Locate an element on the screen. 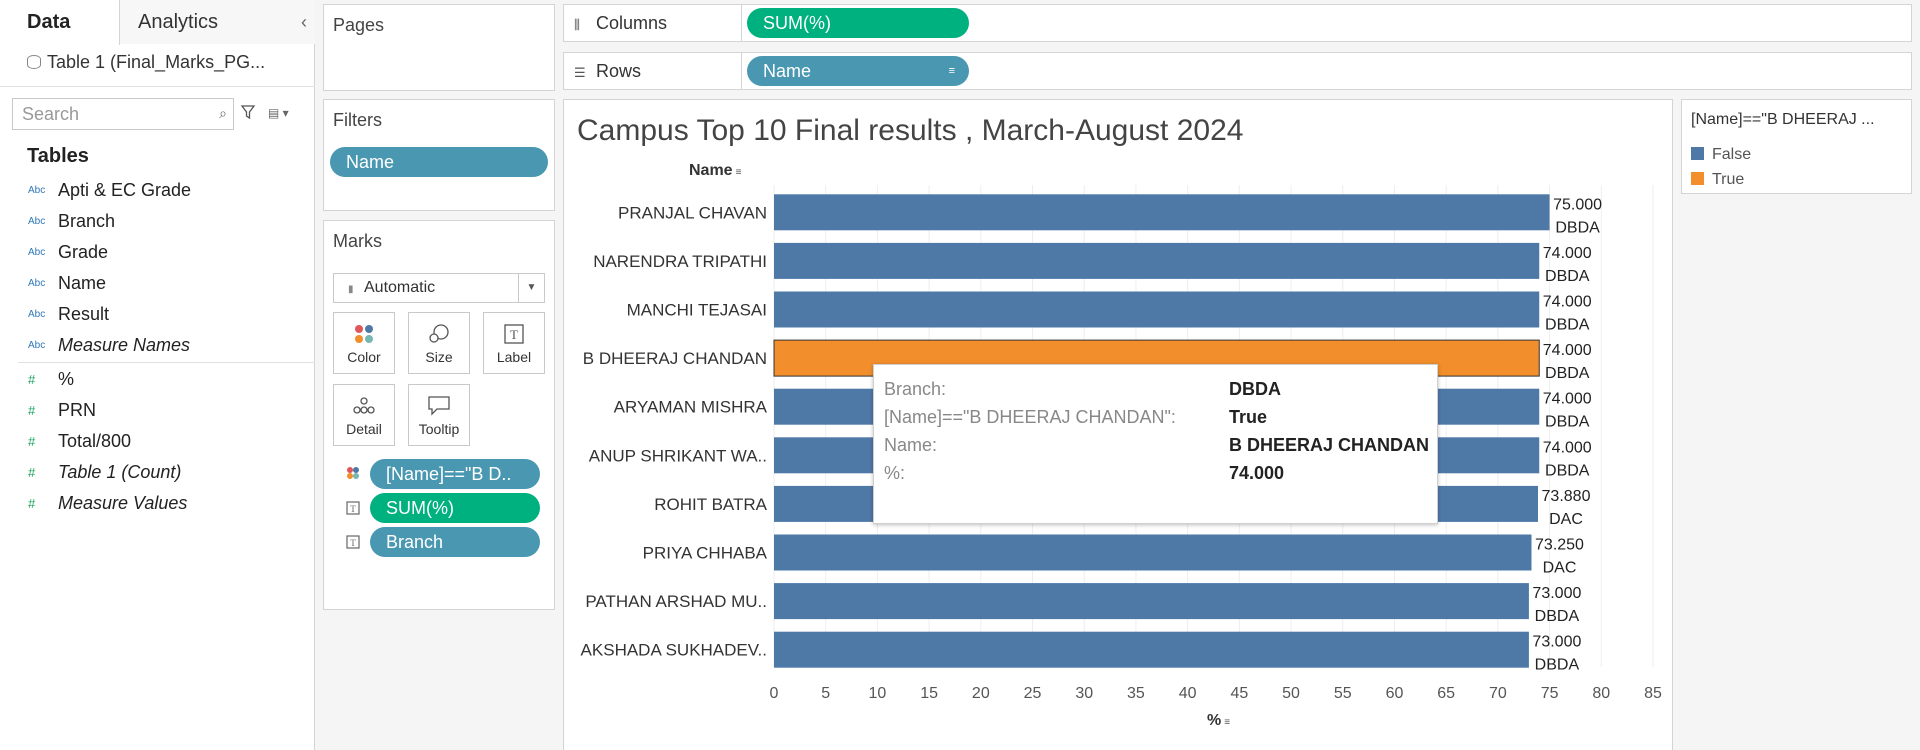 This screenshot has height=750, width=1920. tooltip-label: Tooltip is located at coordinates (439, 429).